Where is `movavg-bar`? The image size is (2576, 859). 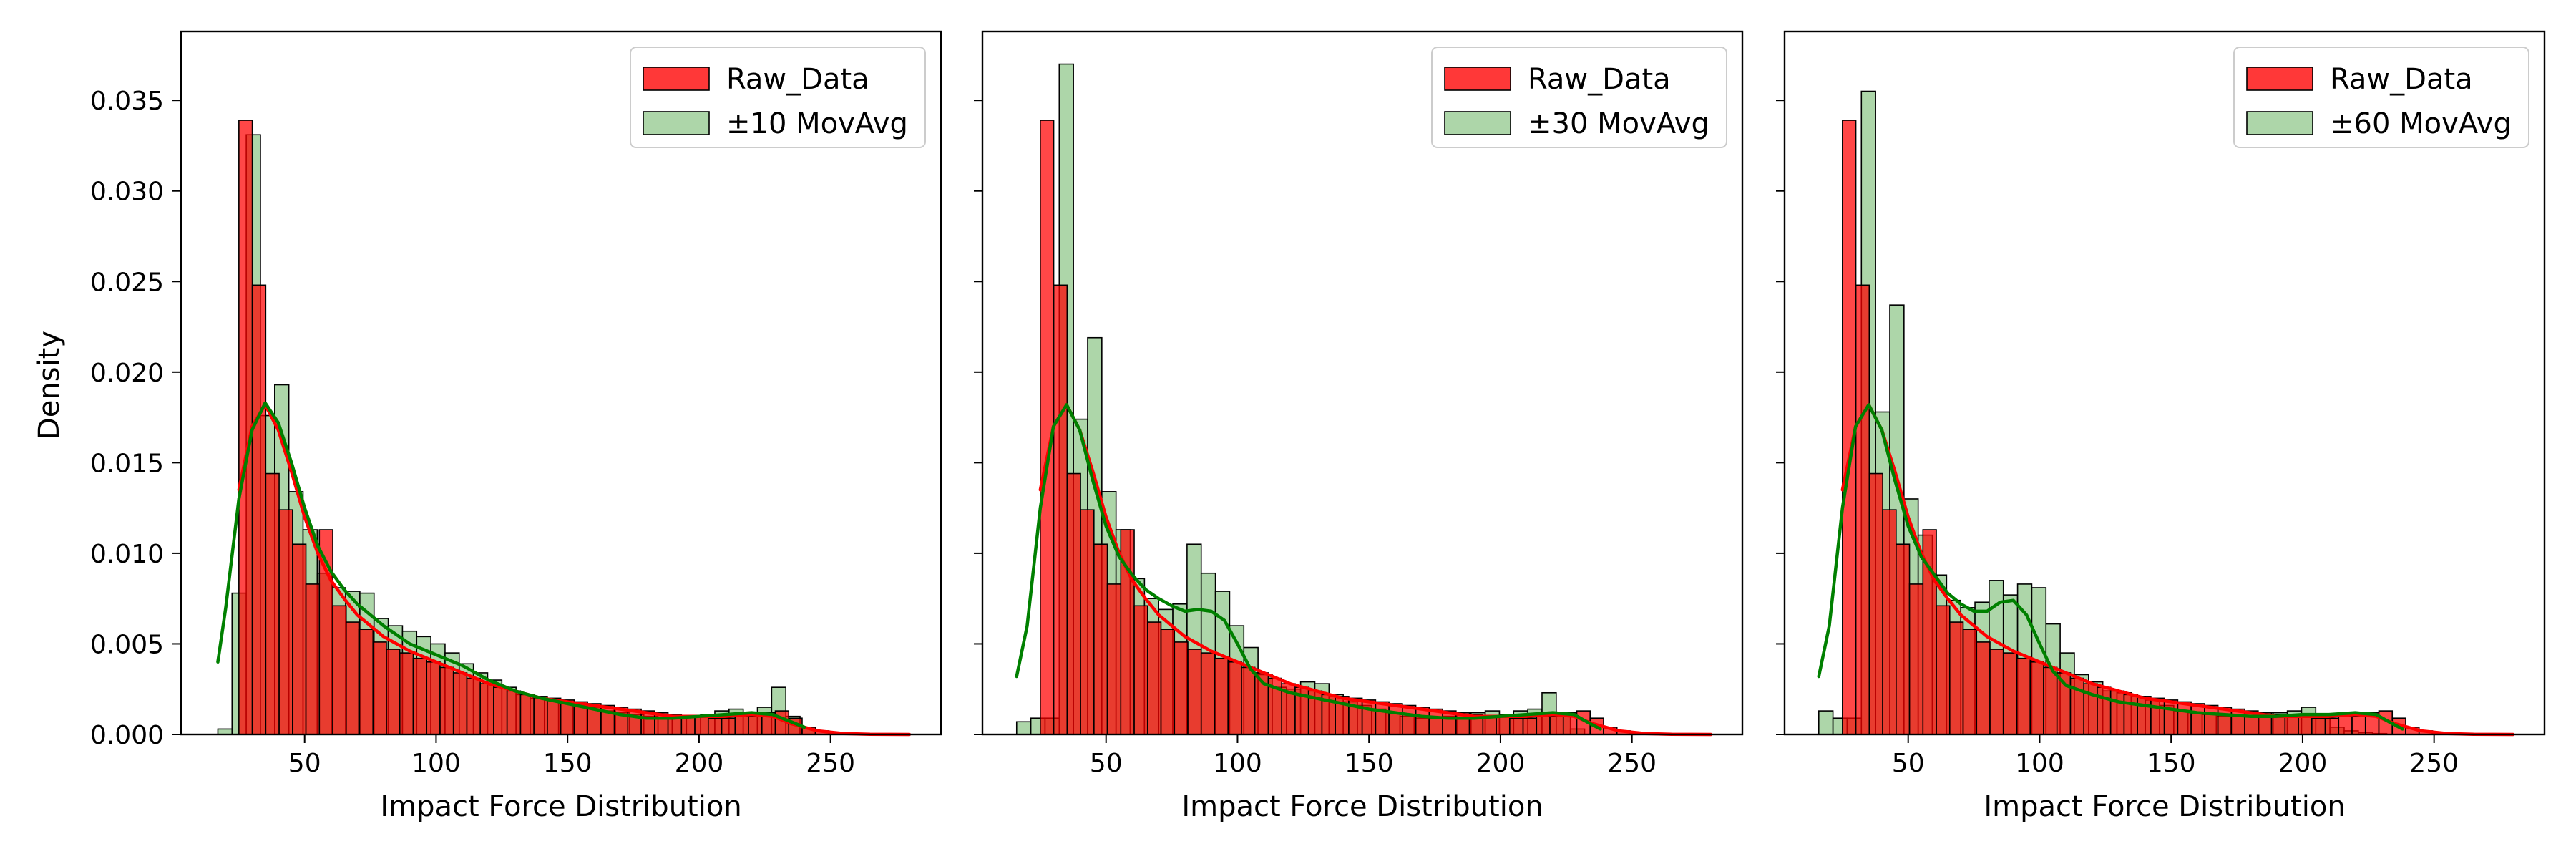 movavg-bar is located at coordinates (1826, 722).